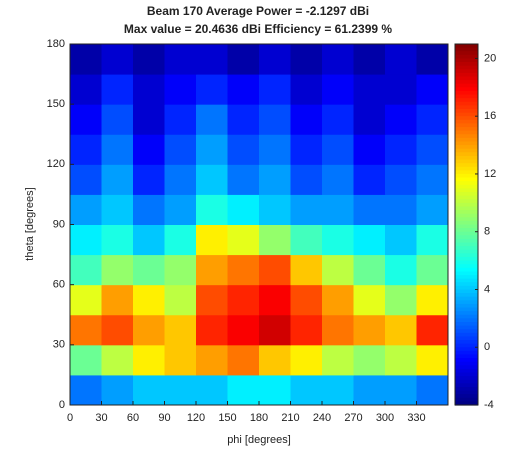 The height and width of the screenshot is (459, 511). Describe the element at coordinates (490, 174) in the screenshot. I see `colorbar-tick-label: 12` at that location.